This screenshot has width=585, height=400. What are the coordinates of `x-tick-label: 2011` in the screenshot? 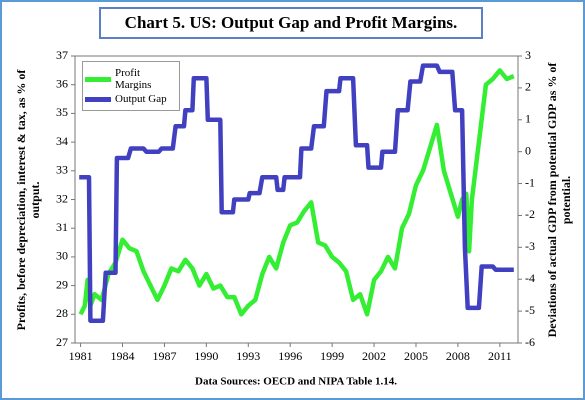 It's located at (500, 356).